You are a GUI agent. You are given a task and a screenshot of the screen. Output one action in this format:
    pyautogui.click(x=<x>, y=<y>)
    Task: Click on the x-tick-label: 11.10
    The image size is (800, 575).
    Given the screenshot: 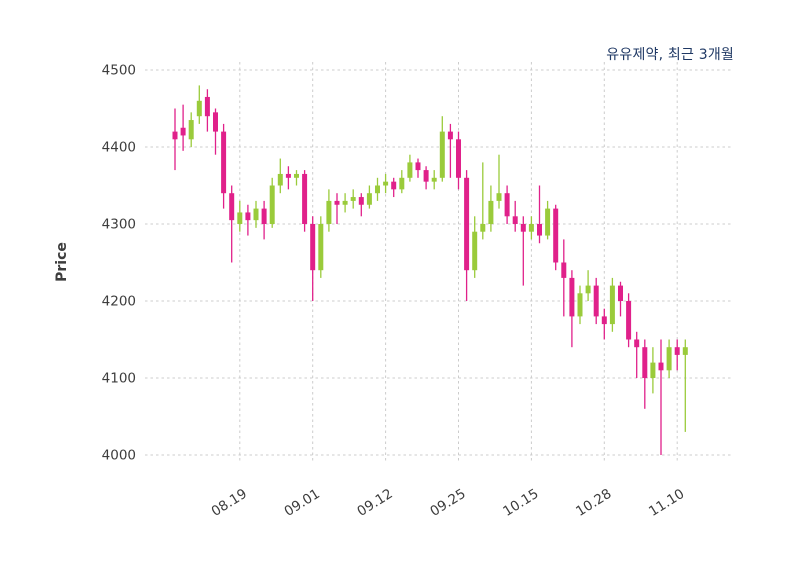 What is the action you would take?
    pyautogui.click(x=666, y=503)
    